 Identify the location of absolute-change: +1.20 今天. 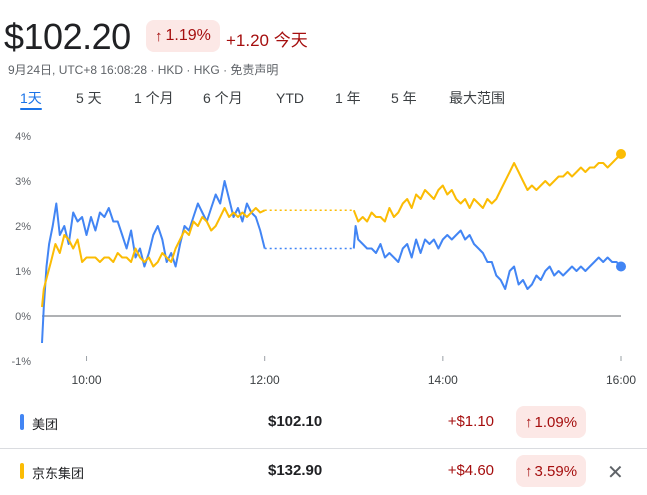
(267, 40).